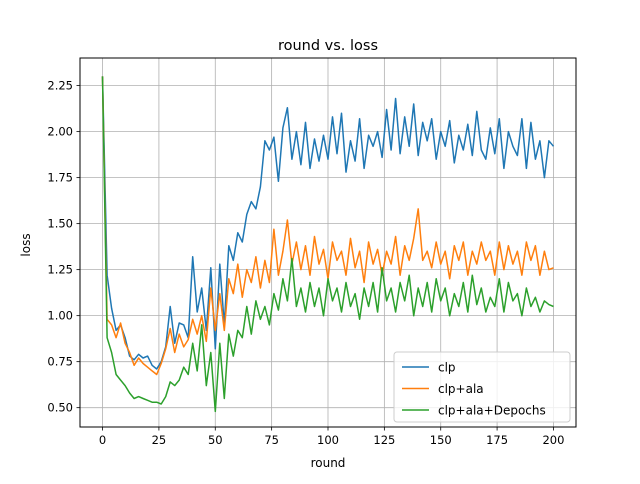 This screenshot has width=640, height=484. I want to click on x-tick-label: 50, so click(215, 440).